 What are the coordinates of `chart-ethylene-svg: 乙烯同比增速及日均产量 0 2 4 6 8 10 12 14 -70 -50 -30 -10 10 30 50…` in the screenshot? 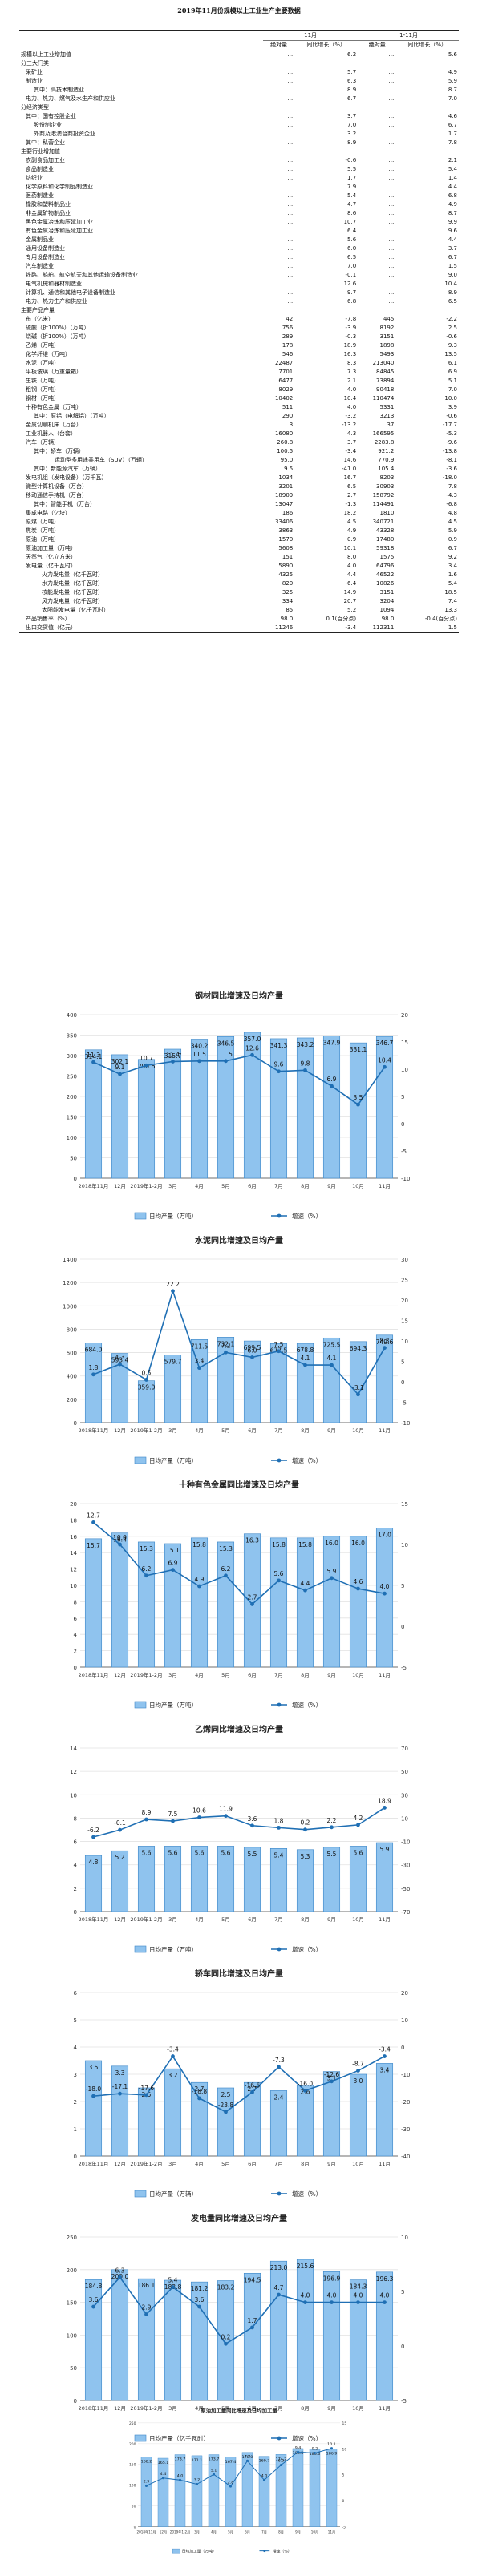 It's located at (240, 1839).